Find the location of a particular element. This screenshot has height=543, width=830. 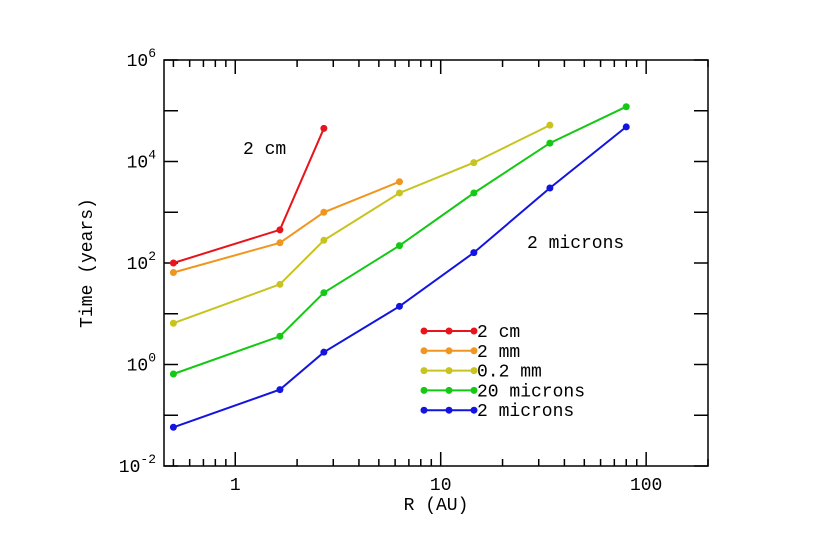

y-tick-label: 10⁰ is located at coordinates (141, 364).